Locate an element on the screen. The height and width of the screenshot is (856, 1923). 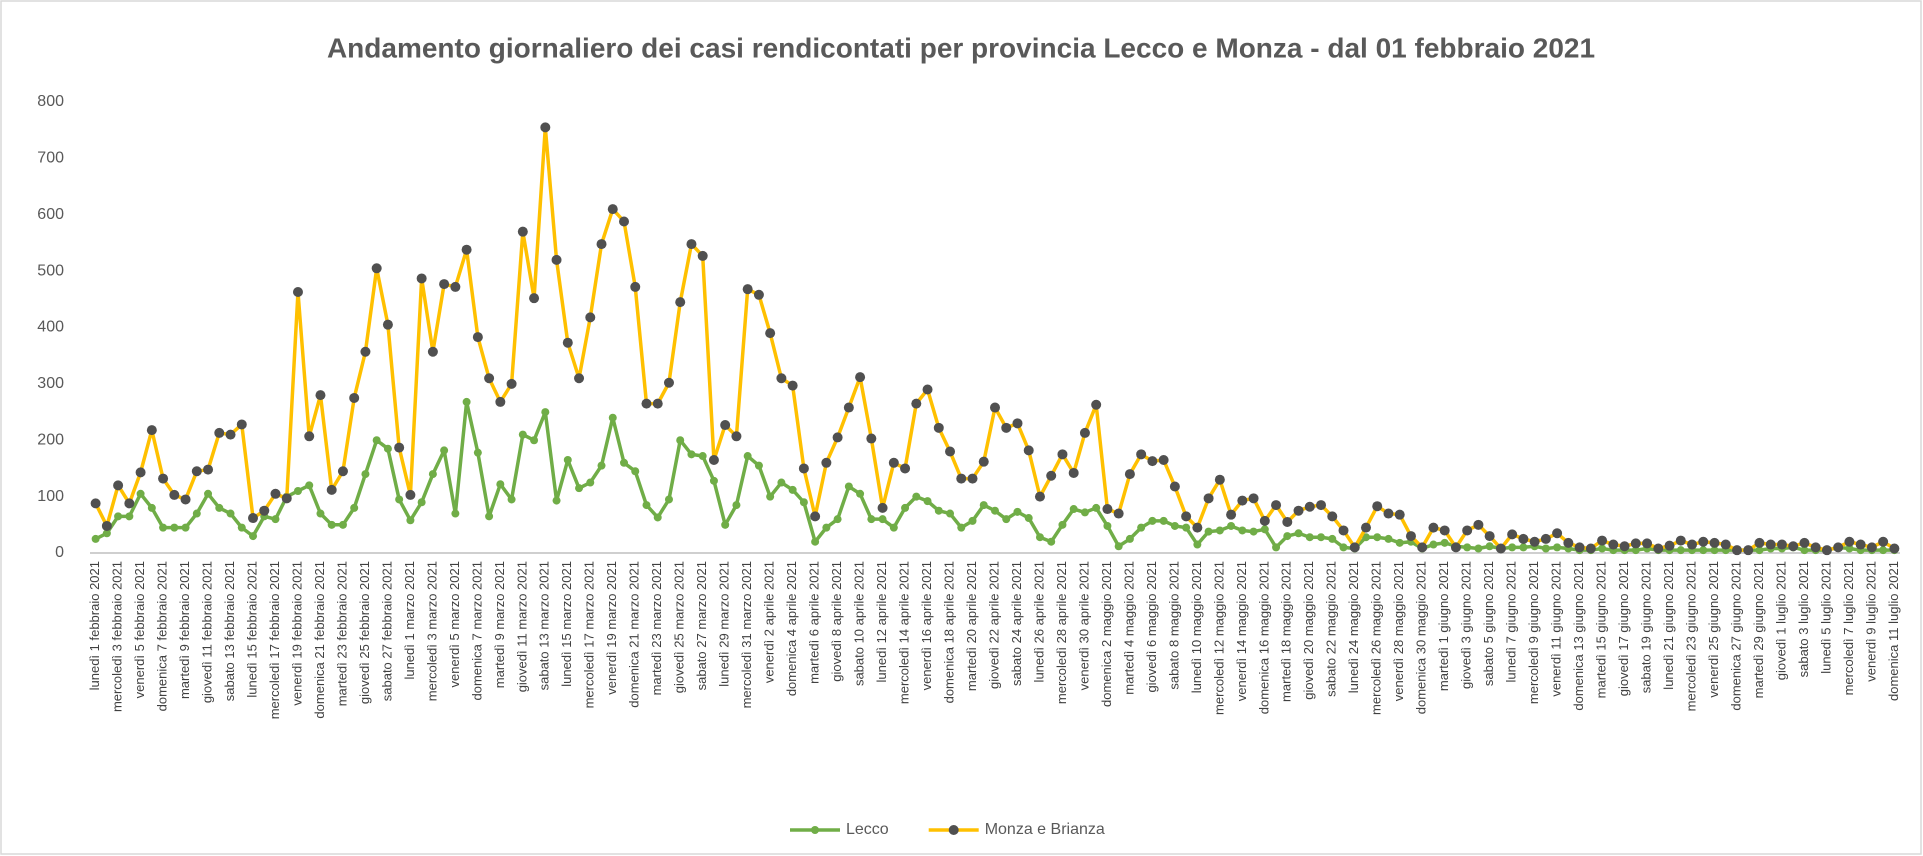
x-tick-label: martedì 23 febbraio 2021 is located at coordinates (341, 633).